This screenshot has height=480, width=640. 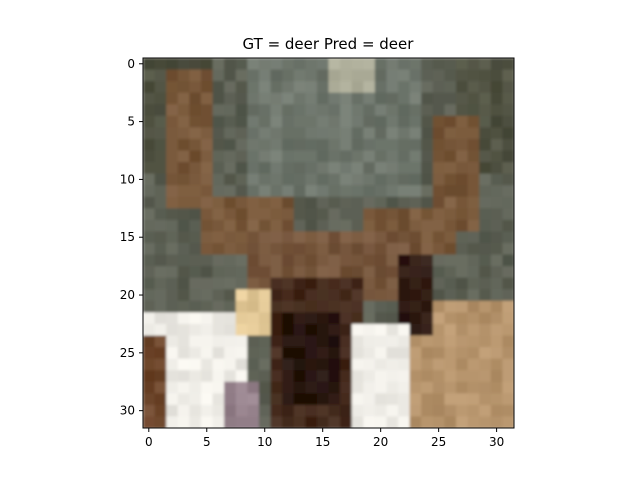 I want to click on x-axis: 0 5 10 15 20 25 30, so click(x=324, y=438).